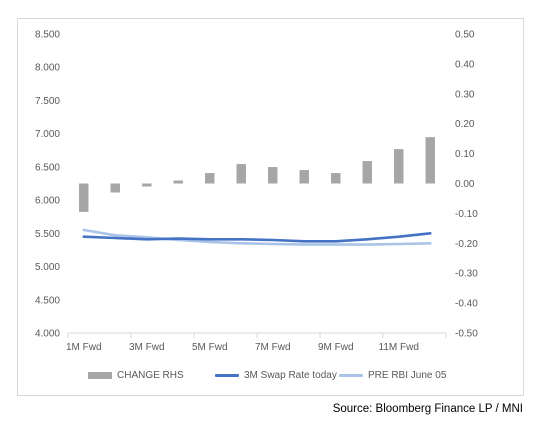 The image size is (541, 427). Describe the element at coordinates (465, 154) in the screenshot. I see `right-tick-label: 0.10` at that location.